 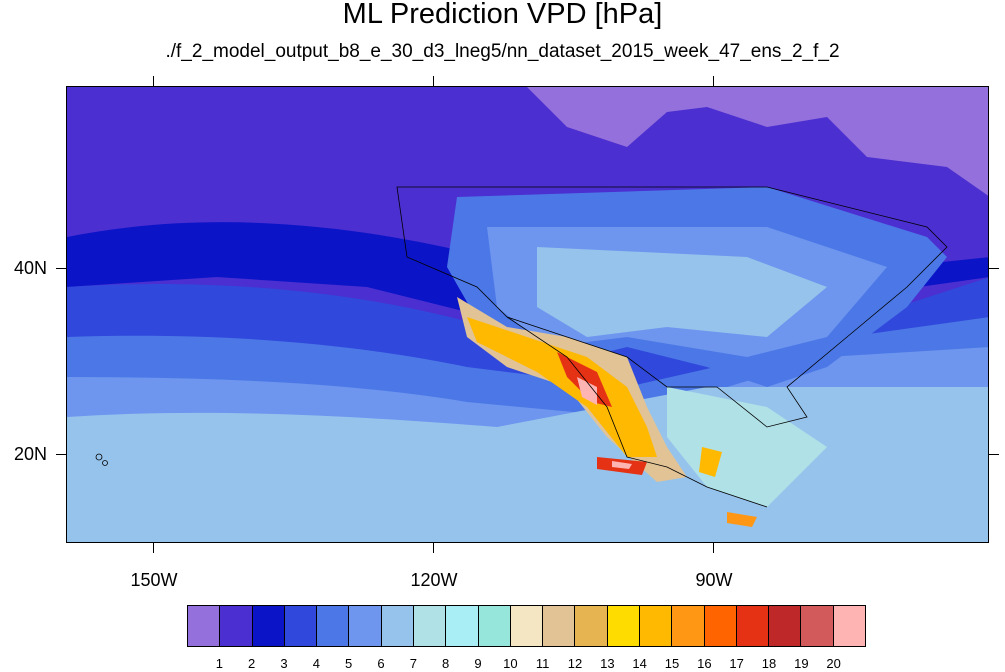 What do you see at coordinates (714, 580) in the screenshot?
I see `lon-label: 90W` at bounding box center [714, 580].